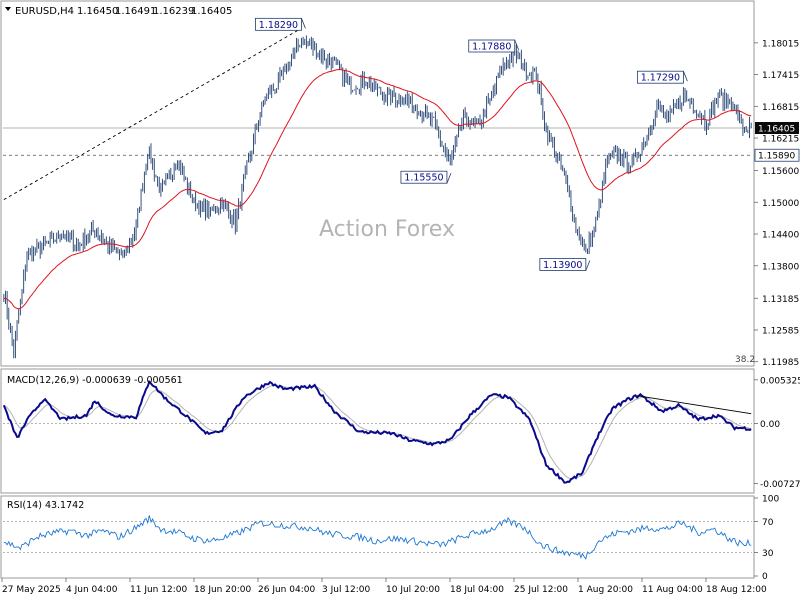  I want to click on annotation-label: 1.17290, so click(660, 78).